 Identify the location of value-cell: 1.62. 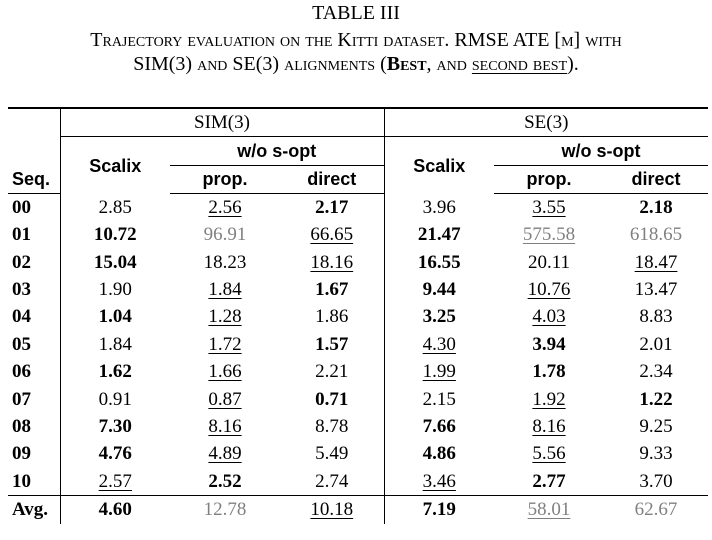
(114, 372).